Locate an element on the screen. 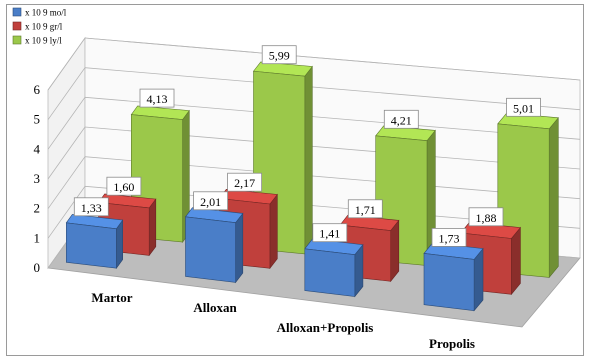 The image size is (592, 361). data-label-box: 4,13 is located at coordinates (157, 98).